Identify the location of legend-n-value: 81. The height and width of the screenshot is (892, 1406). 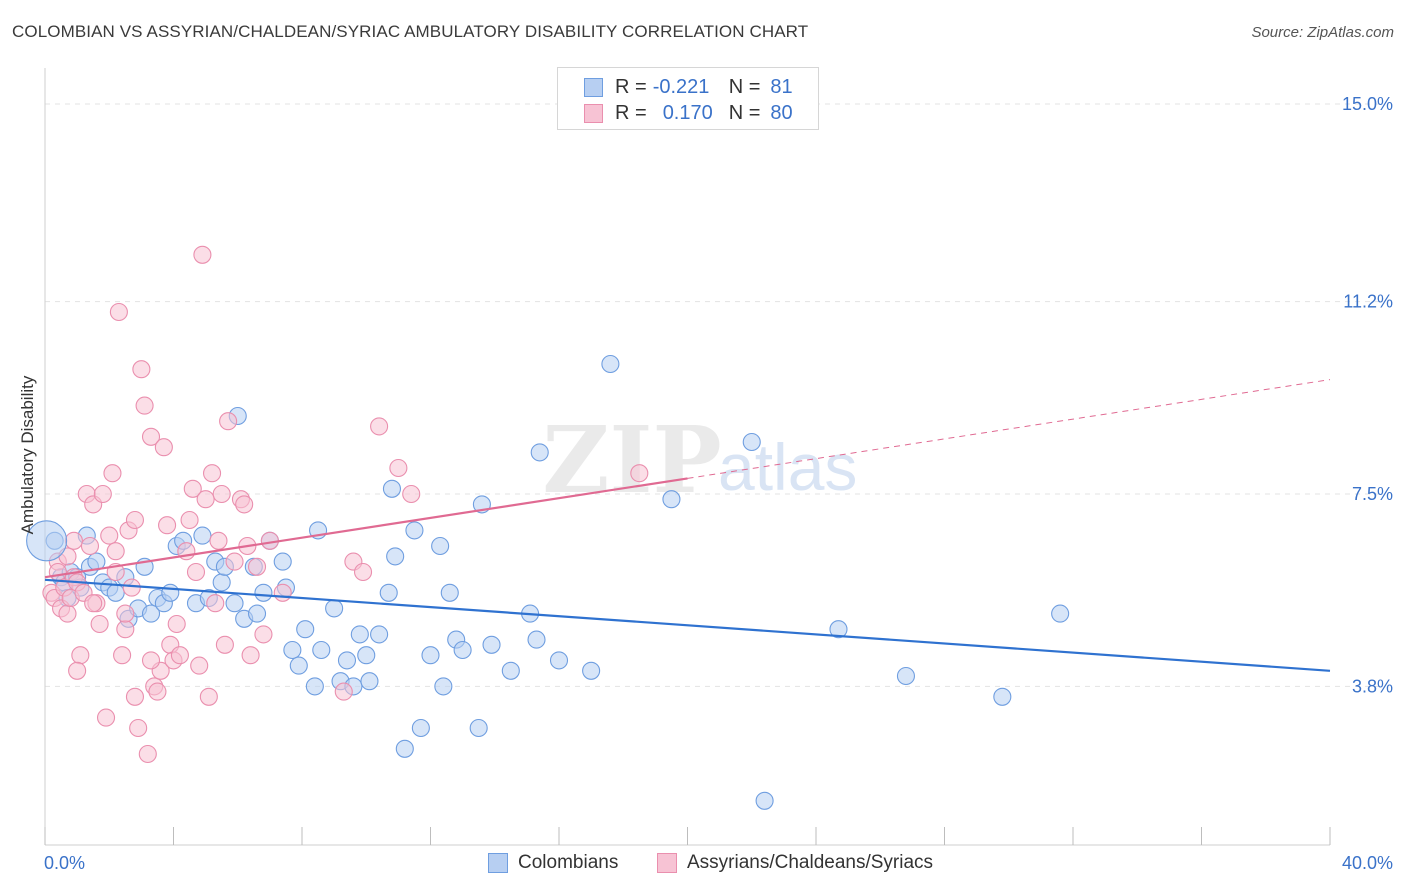
(781, 86).